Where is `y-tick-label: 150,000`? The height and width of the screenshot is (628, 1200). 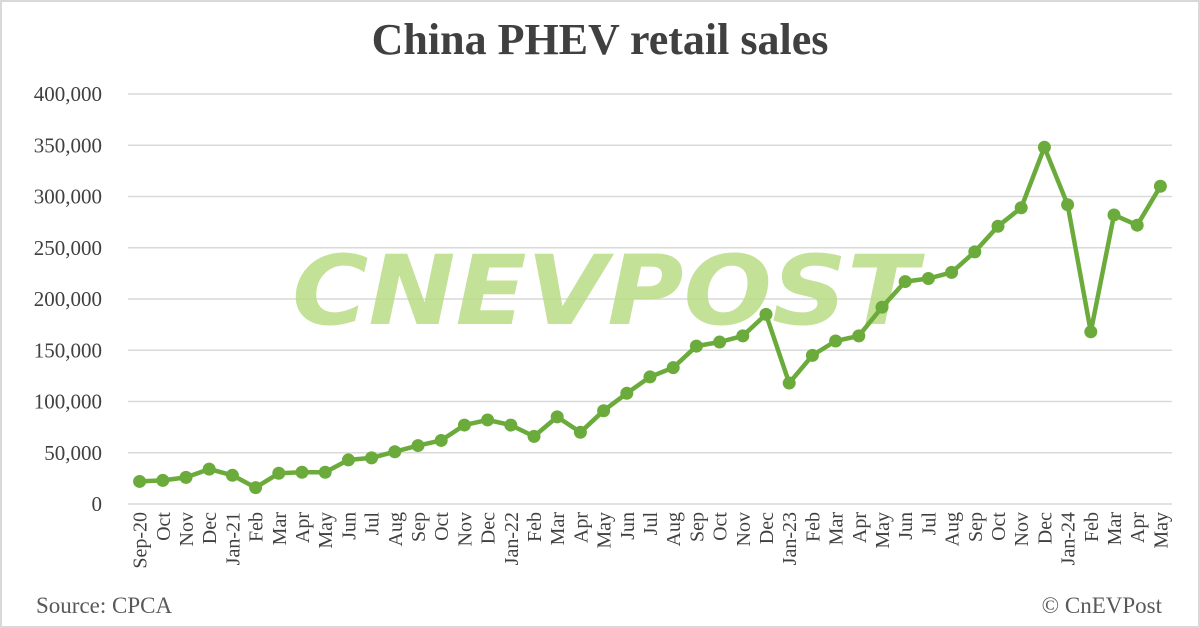 y-tick-label: 150,000 is located at coordinates (68, 350).